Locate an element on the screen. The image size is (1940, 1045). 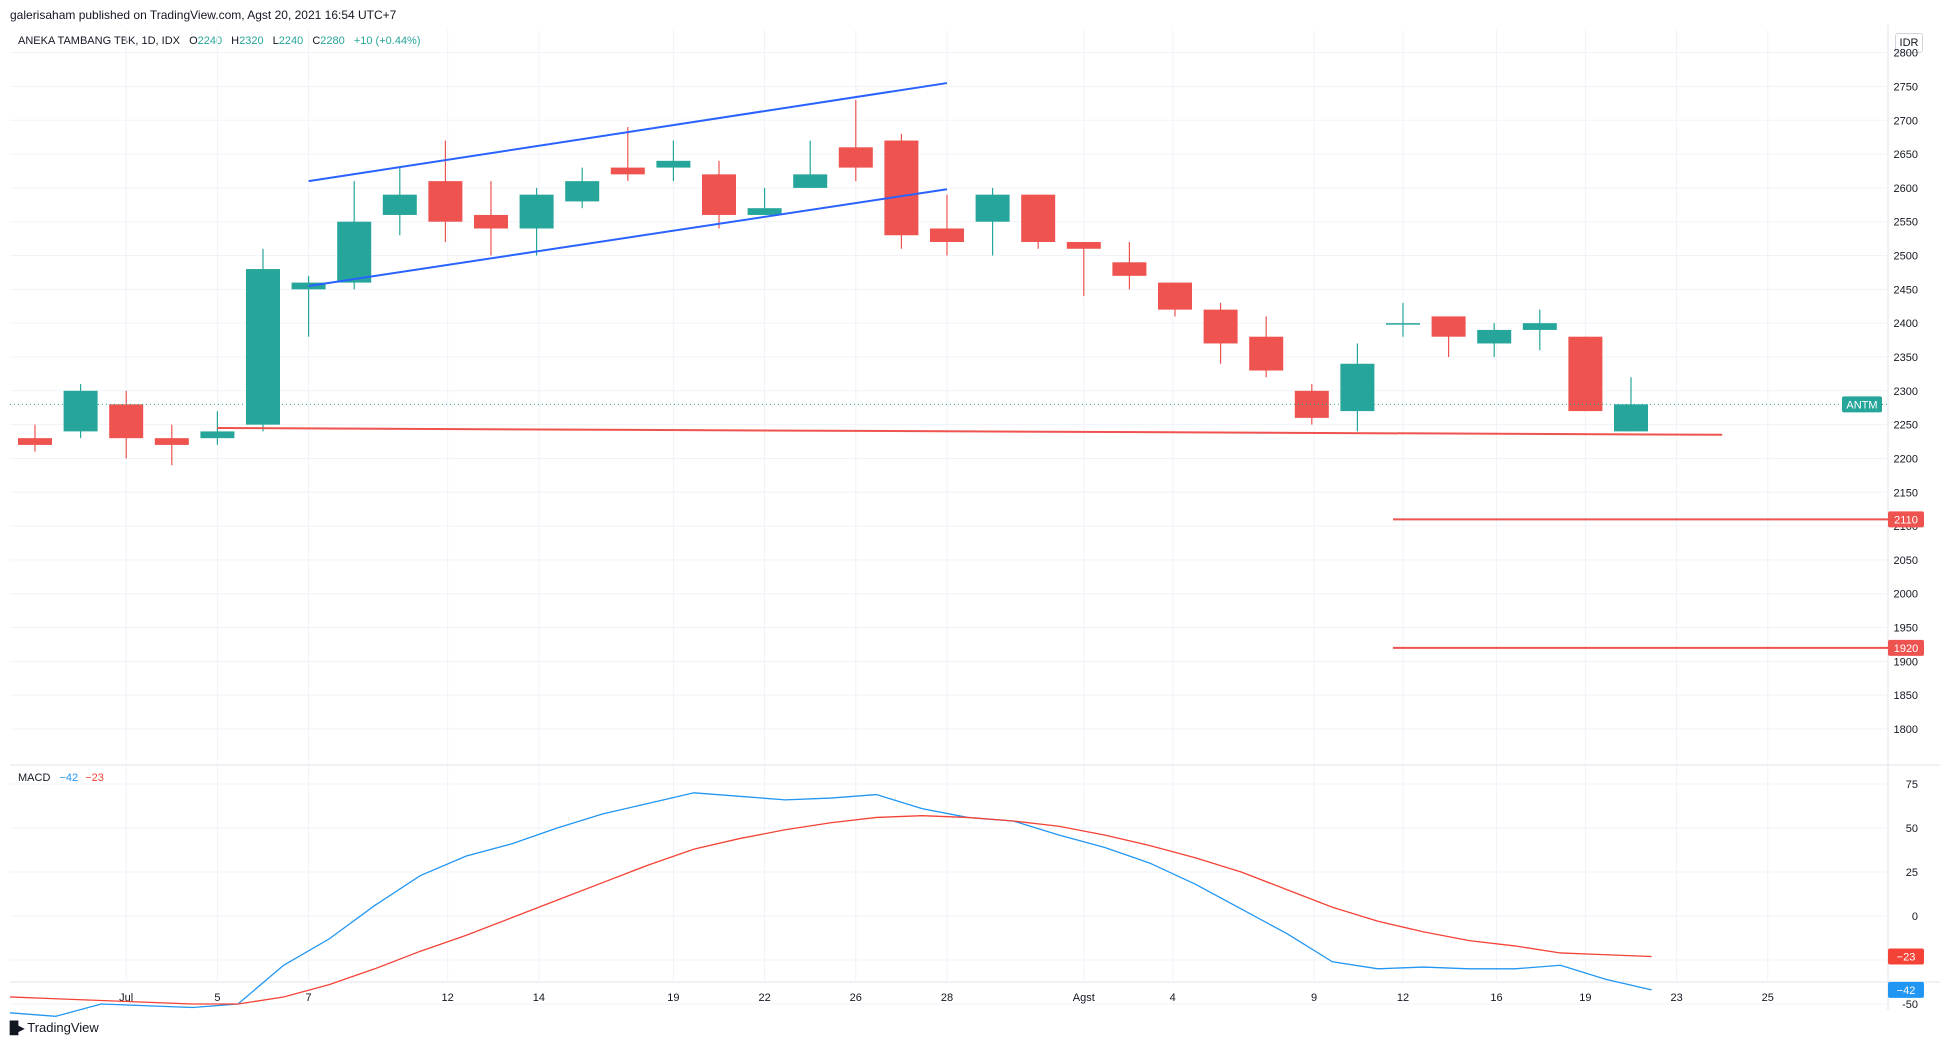
time-tick-label: 4 is located at coordinates (1173, 998).